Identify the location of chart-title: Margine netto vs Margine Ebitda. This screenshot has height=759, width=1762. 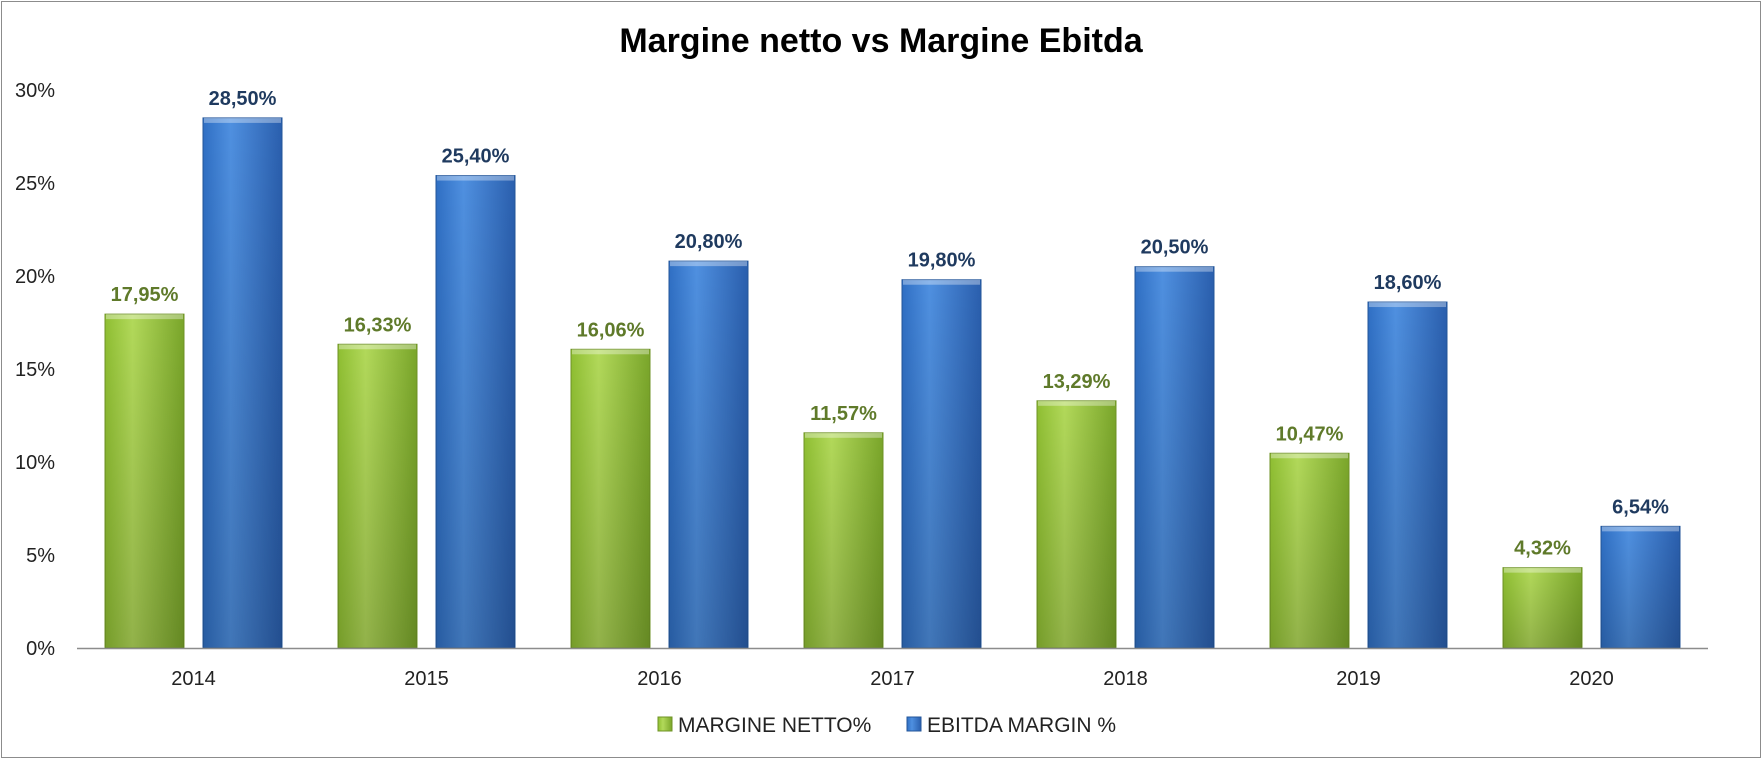
(881, 41).